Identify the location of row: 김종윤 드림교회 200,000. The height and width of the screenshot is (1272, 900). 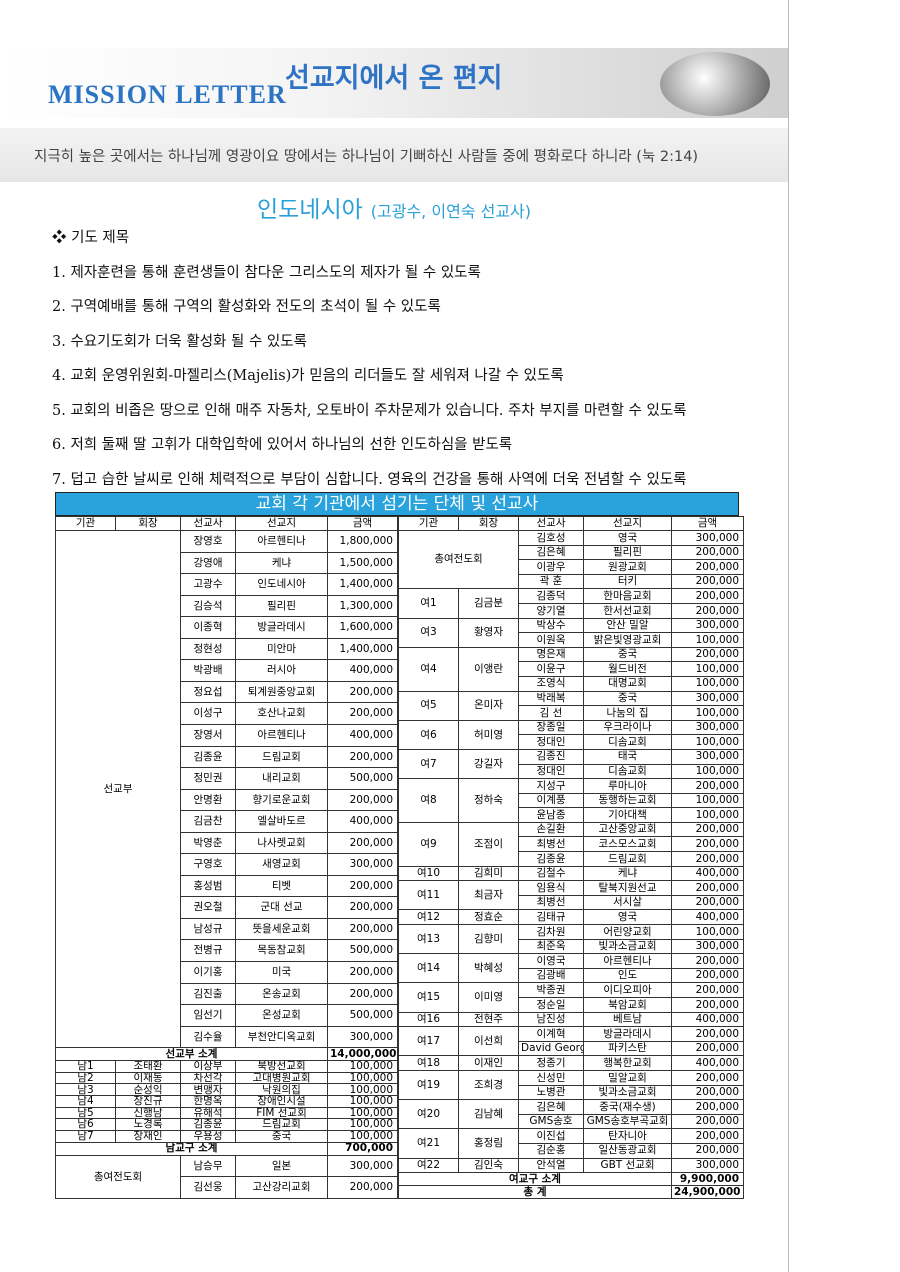
(227, 757).